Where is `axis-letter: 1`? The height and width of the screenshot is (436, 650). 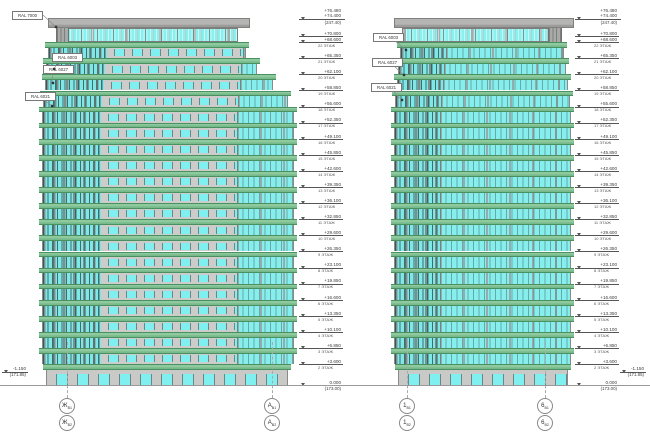
axis-letter: 1 is located at coordinates (405, 406).